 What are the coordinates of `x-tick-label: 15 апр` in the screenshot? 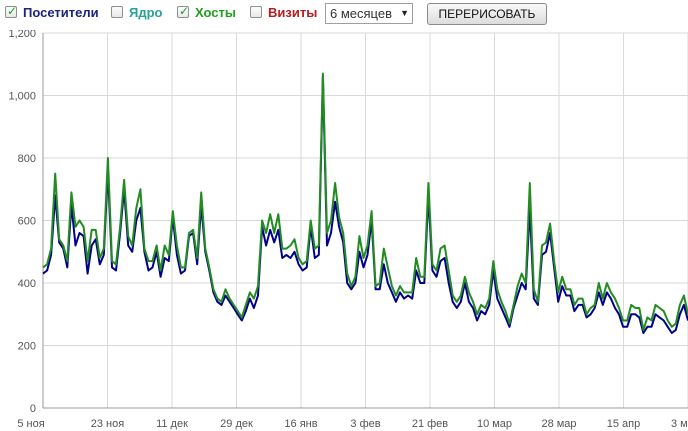 It's located at (623, 424).